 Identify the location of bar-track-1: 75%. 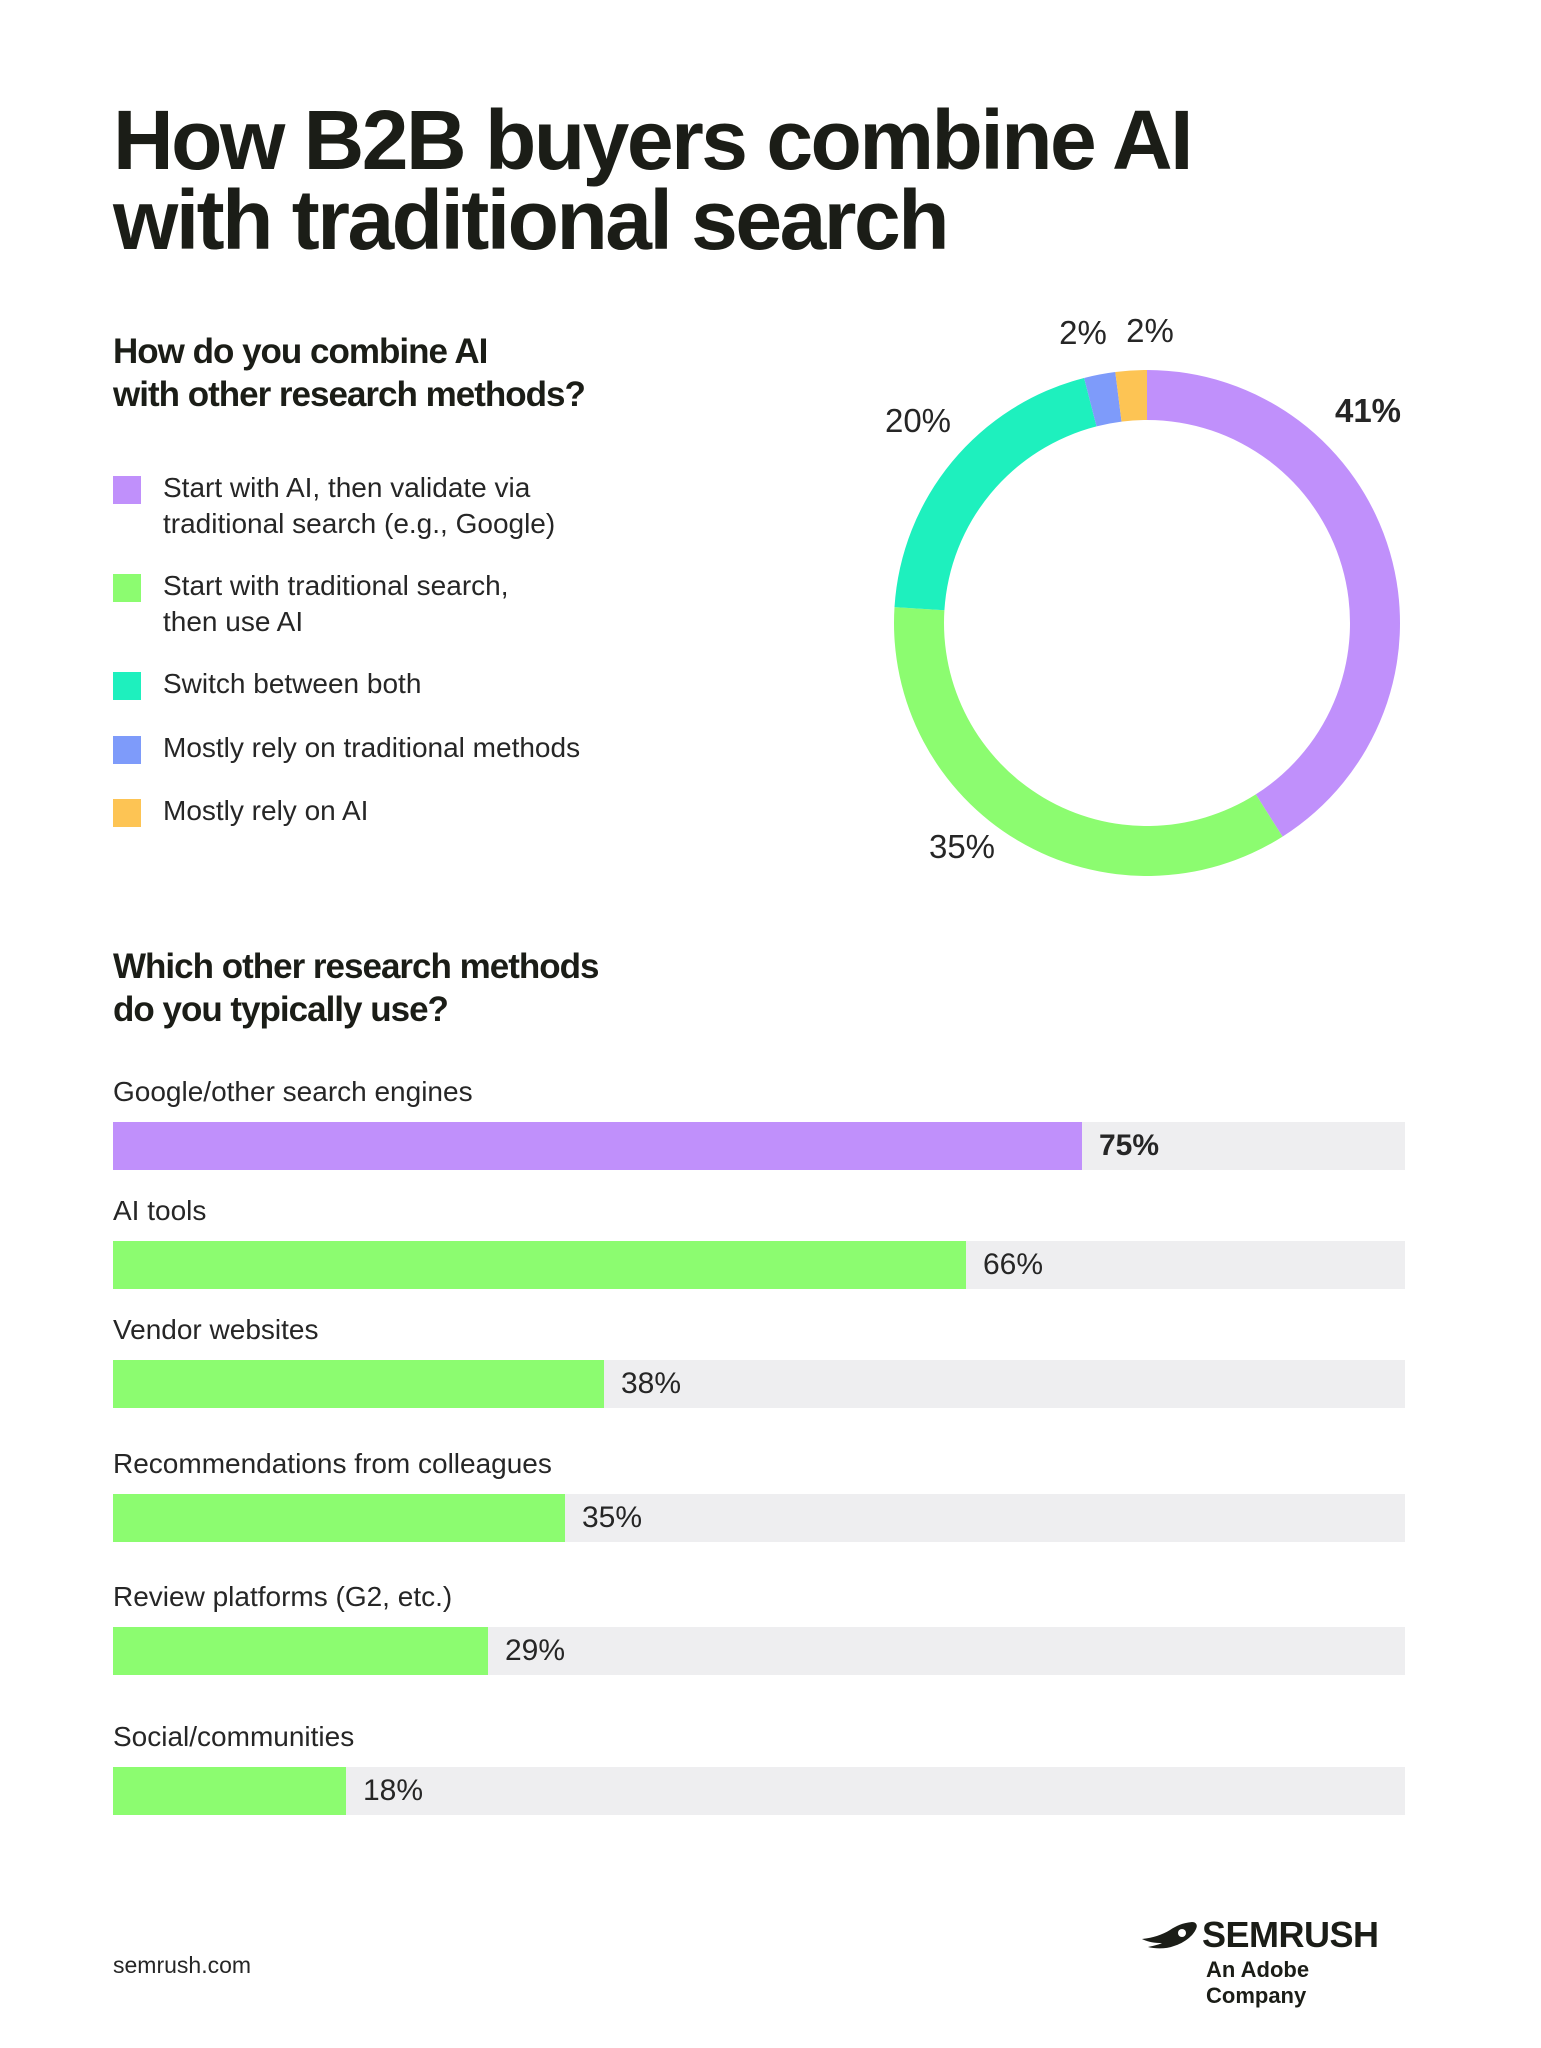
(759, 1146).